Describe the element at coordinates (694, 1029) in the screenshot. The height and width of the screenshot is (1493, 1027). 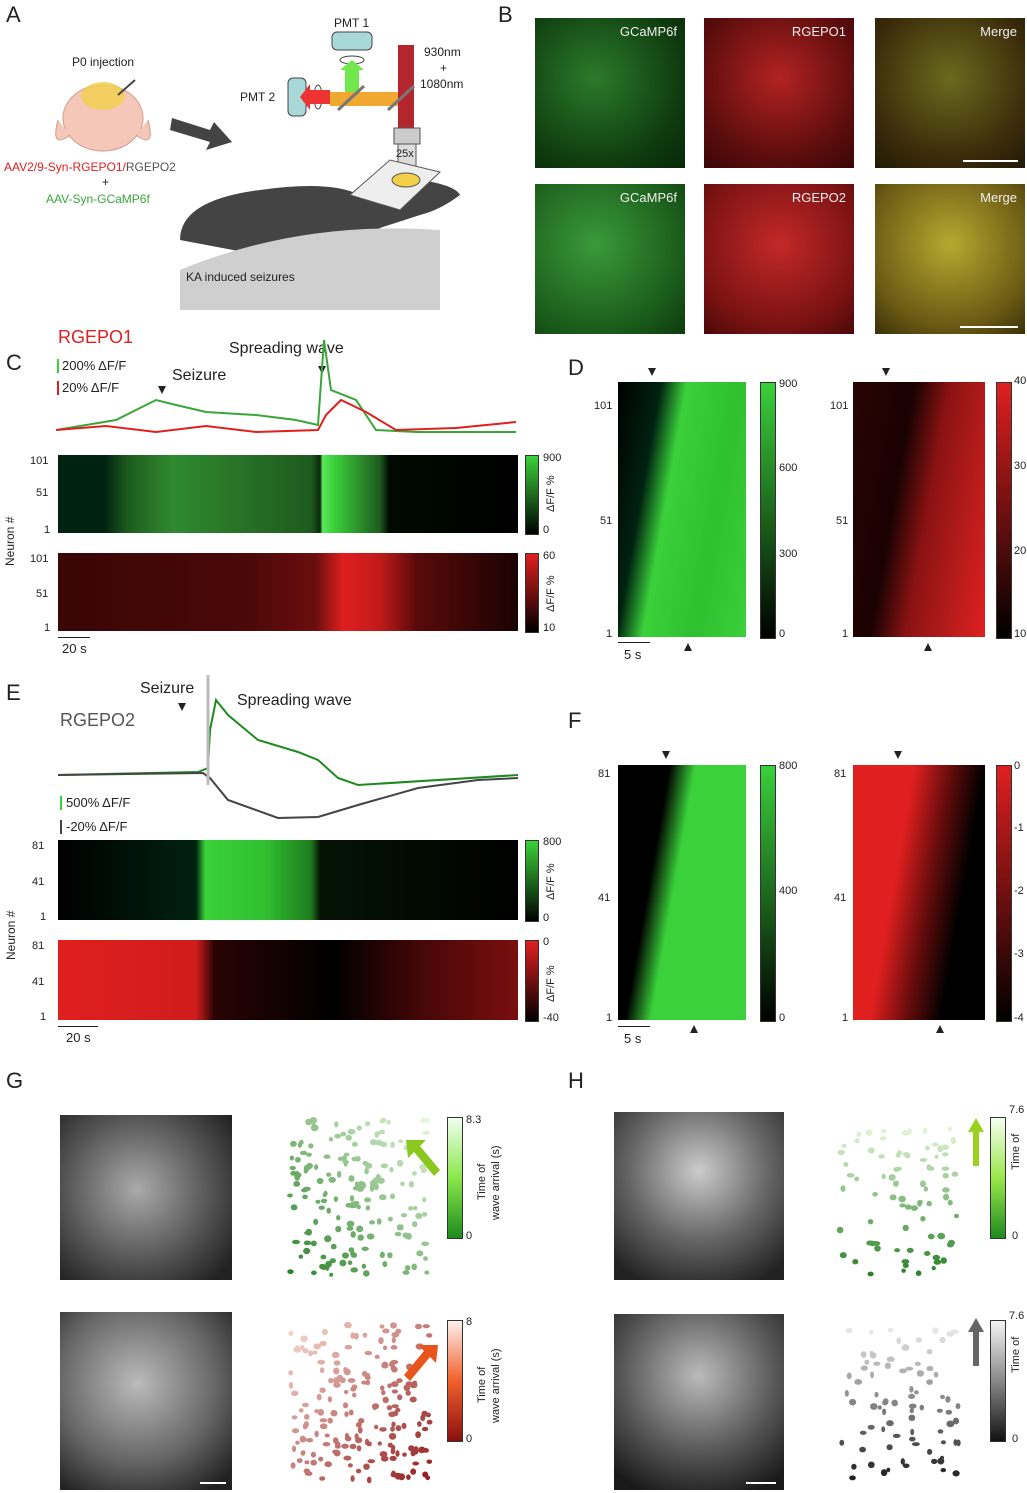
I see `arrowhead-bottom` at that location.